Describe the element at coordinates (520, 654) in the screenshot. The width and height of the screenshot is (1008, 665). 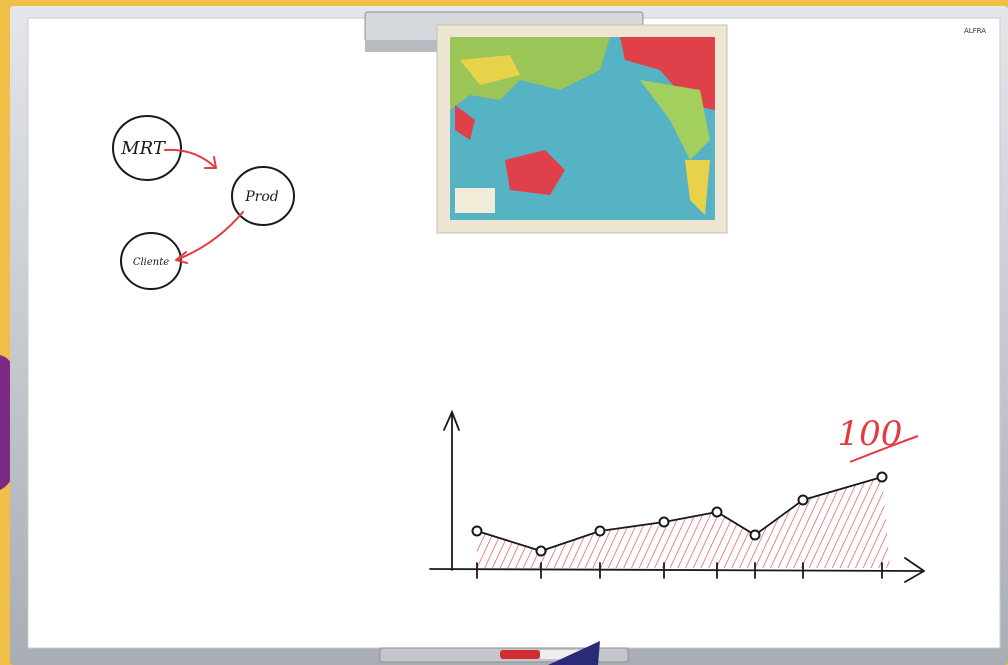
I see `marker` at that location.